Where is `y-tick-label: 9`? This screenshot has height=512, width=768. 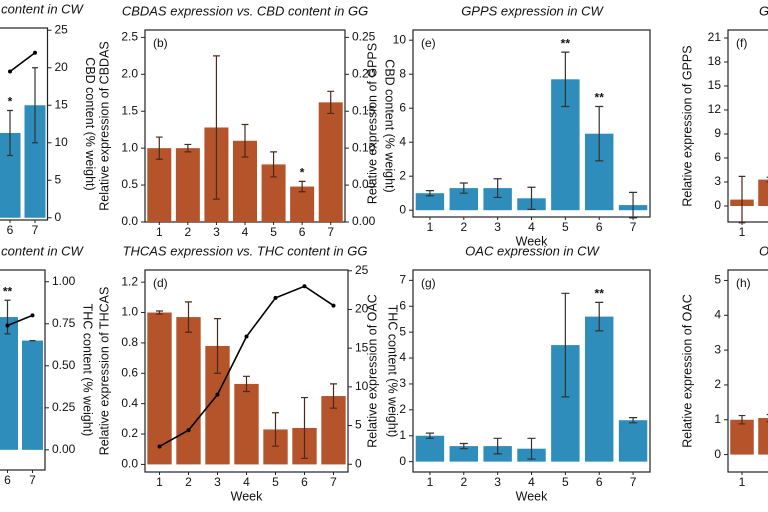 y-tick-label: 9 is located at coordinates (717, 133).